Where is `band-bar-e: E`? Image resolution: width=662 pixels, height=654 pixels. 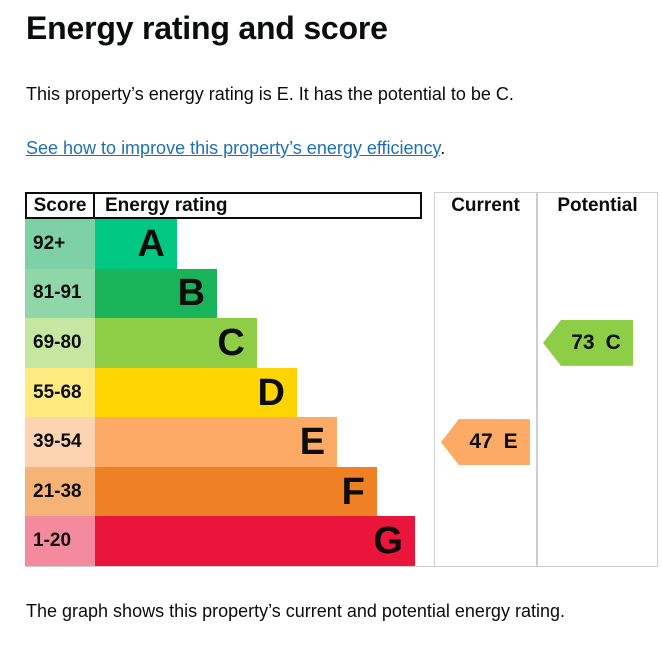 band-bar-e: E is located at coordinates (216, 442).